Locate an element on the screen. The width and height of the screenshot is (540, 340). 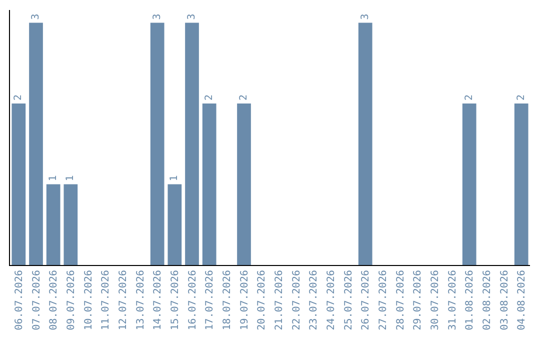
x-tick-label: 28.07.2026 is located at coordinates (400, 300).